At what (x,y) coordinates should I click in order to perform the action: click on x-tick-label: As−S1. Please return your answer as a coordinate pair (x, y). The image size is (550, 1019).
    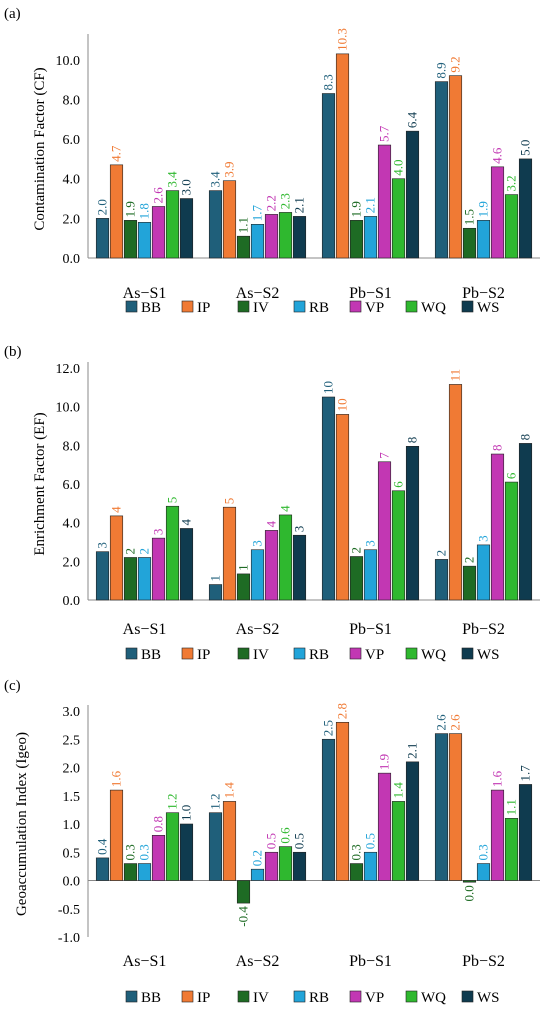
    Looking at the image, I should click on (145, 961).